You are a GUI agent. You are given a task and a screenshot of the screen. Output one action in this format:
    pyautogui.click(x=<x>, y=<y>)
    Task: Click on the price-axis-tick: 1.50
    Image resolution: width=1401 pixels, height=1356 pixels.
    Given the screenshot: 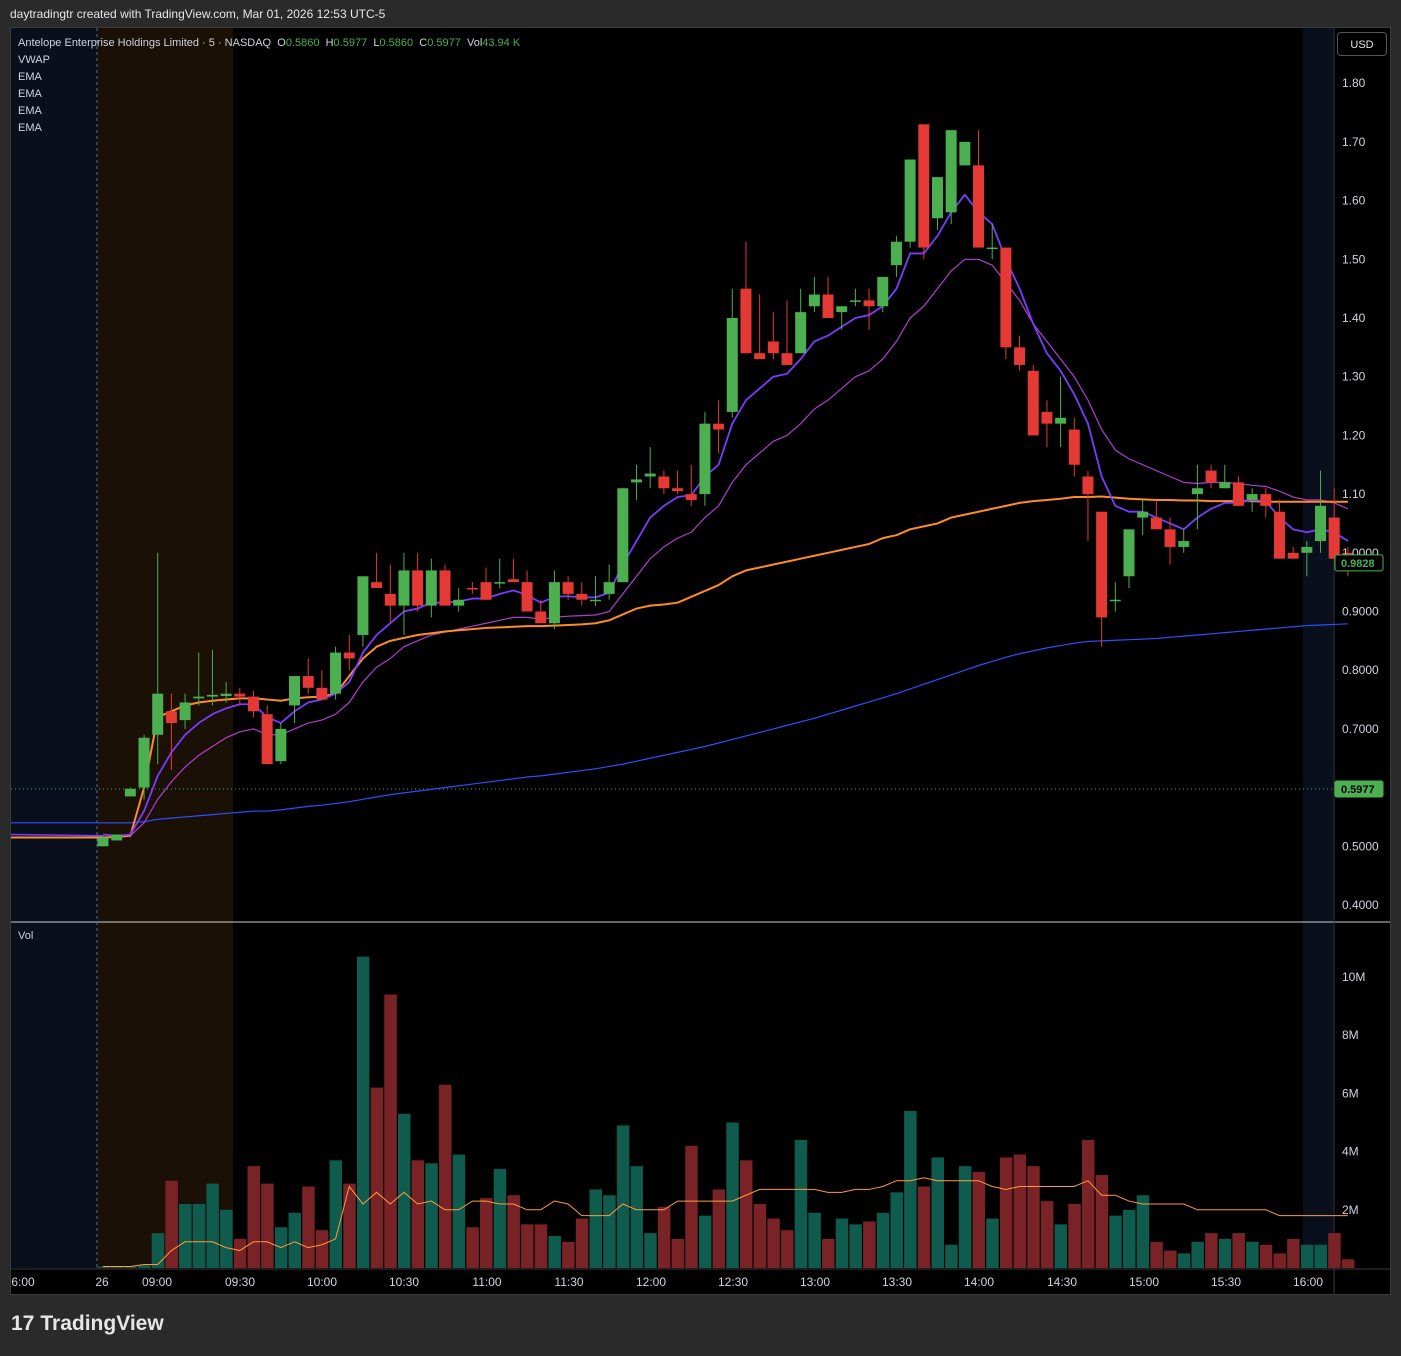 What is the action you would take?
    pyautogui.click(x=1354, y=259)
    